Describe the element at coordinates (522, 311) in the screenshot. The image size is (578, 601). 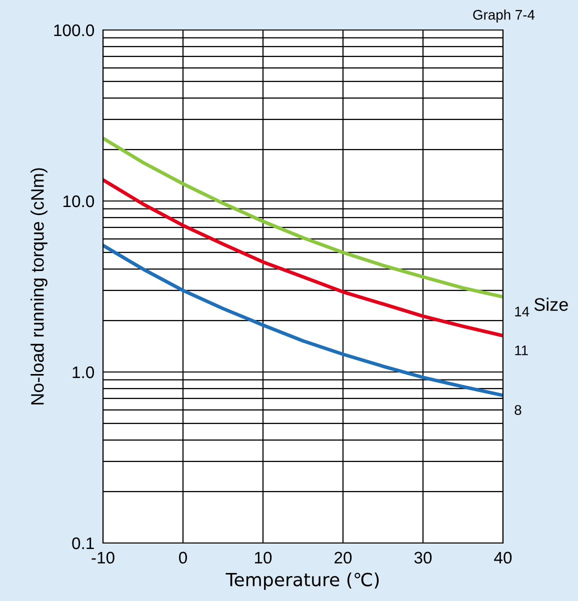
I see `series-label: 14` at that location.